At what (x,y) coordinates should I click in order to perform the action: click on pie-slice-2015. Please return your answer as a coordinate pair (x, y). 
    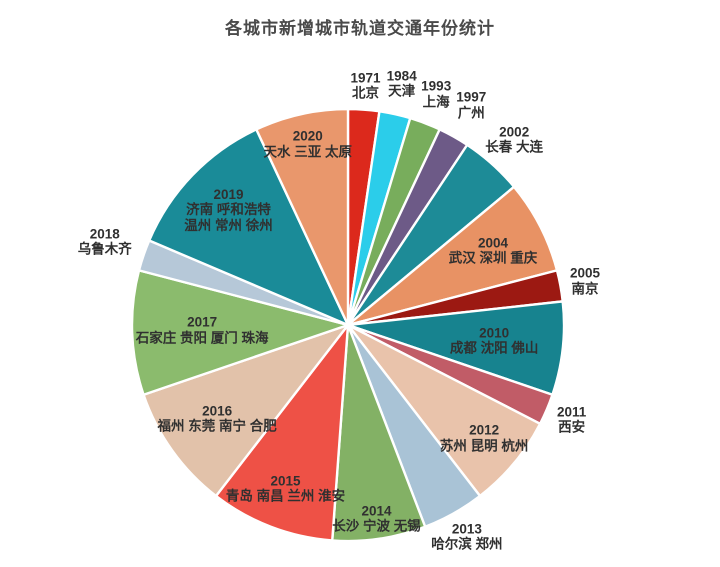
    Looking at the image, I should click on (282, 432).